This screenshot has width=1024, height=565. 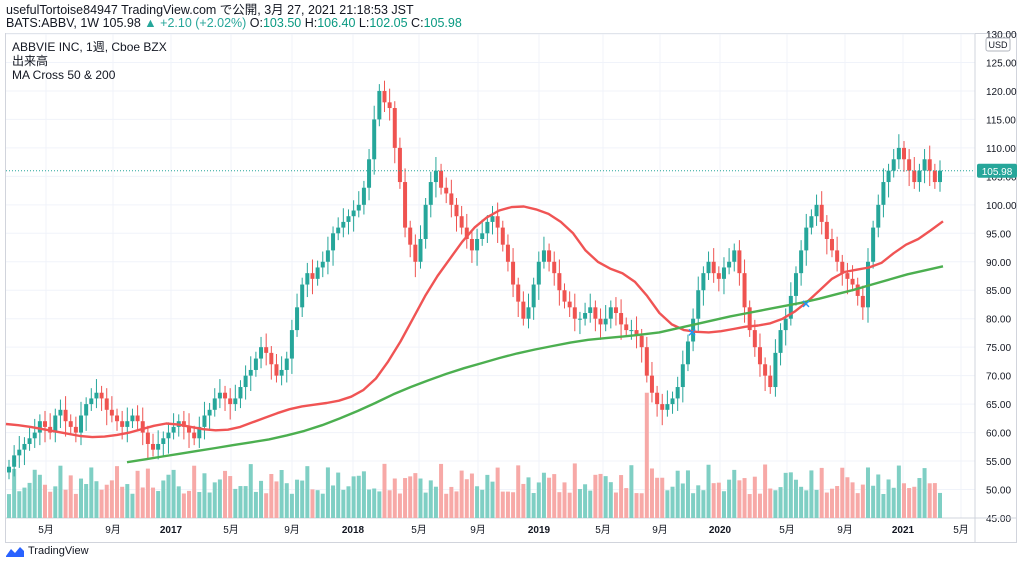 What do you see at coordinates (30, 61) in the screenshot?
I see `legend-volume: 出来高` at bounding box center [30, 61].